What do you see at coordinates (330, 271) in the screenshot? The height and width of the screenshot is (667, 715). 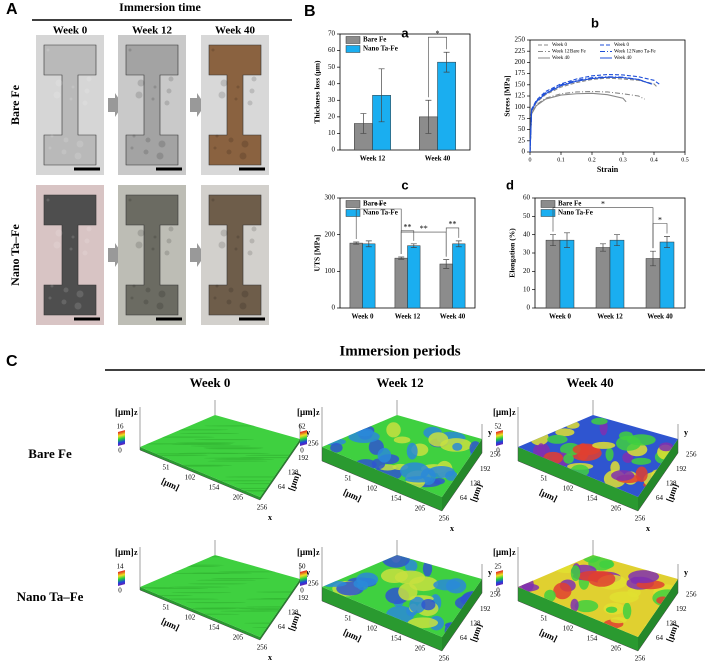 I see `y-tick-label: 100` at bounding box center [330, 271].